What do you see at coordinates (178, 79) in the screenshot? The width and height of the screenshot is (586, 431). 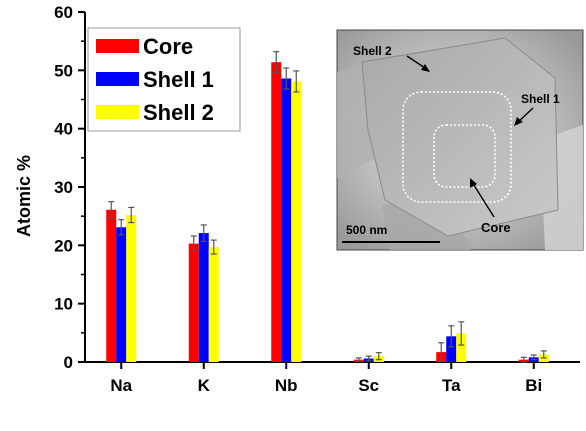 I see `legend-label-shell-1: Shell 1` at bounding box center [178, 79].